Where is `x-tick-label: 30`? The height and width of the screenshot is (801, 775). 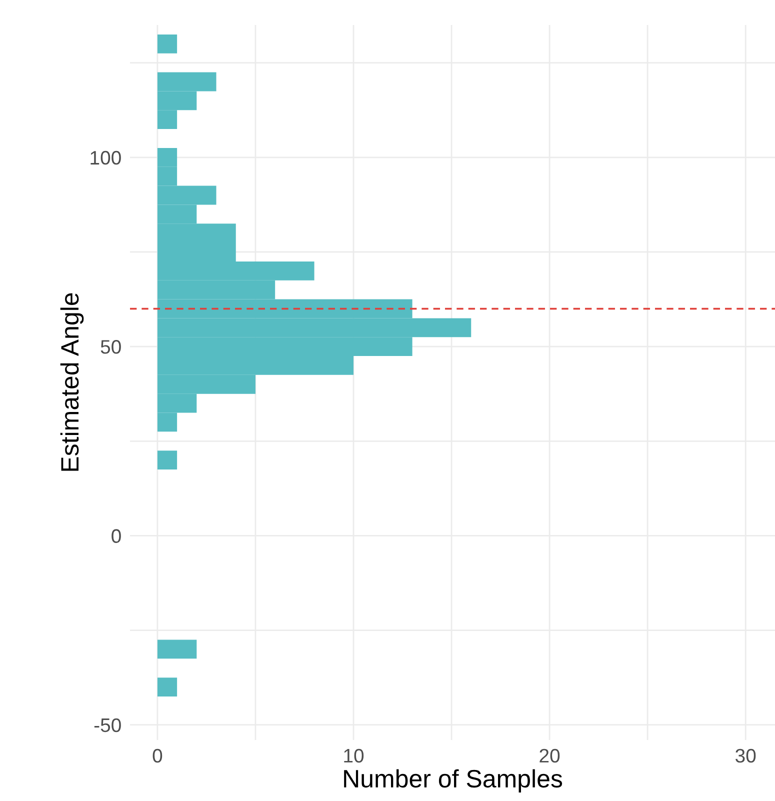 x-tick-label: 30 is located at coordinates (746, 755).